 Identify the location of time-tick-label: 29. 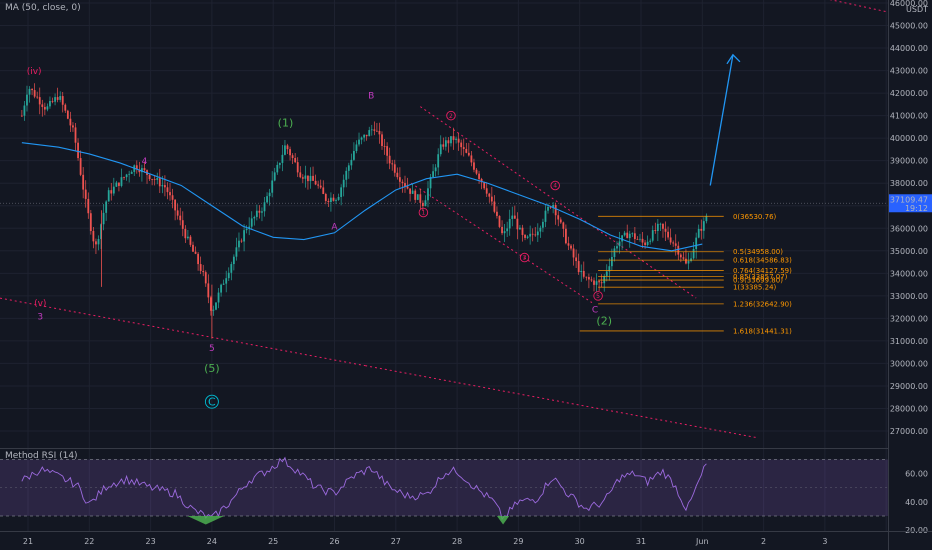
(518, 541).